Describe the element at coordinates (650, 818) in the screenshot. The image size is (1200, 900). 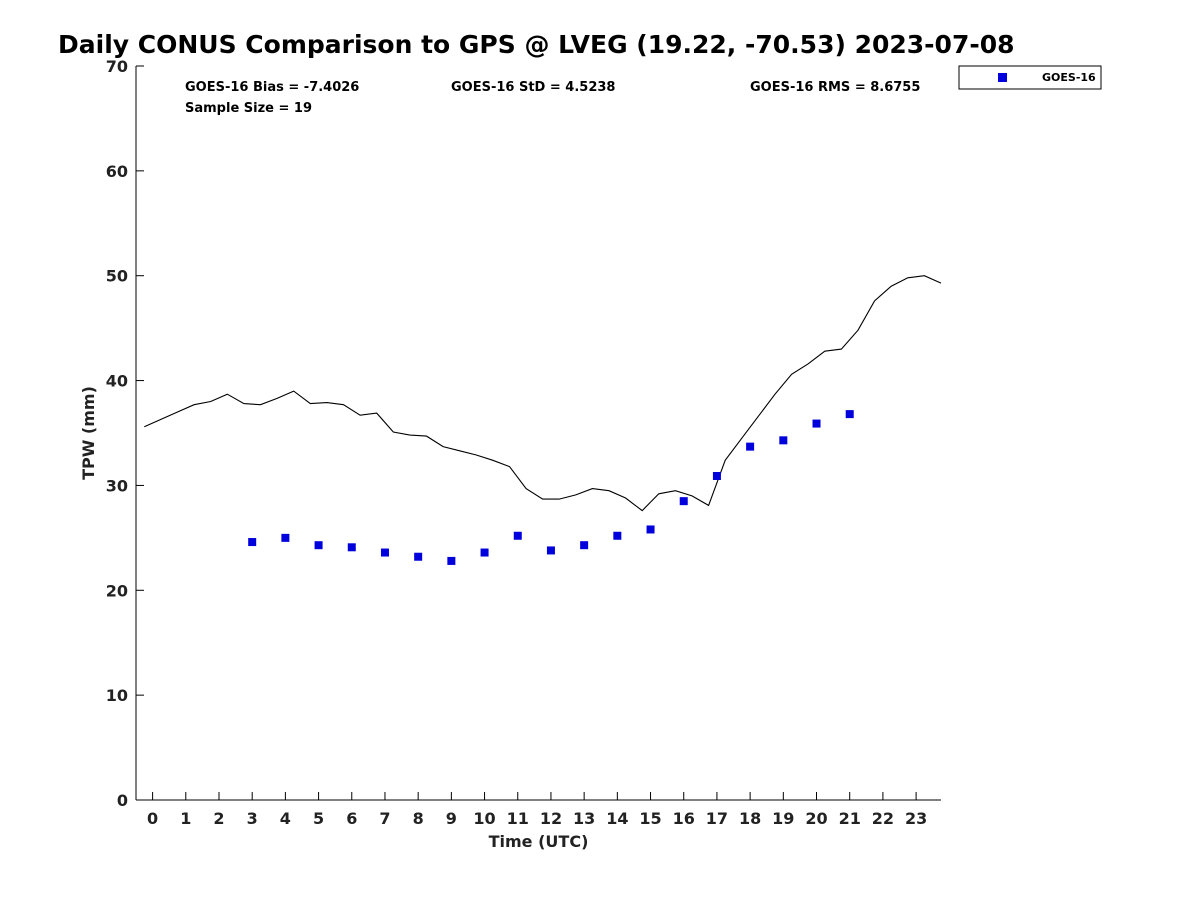
I see `x-tick-label: 15` at that location.